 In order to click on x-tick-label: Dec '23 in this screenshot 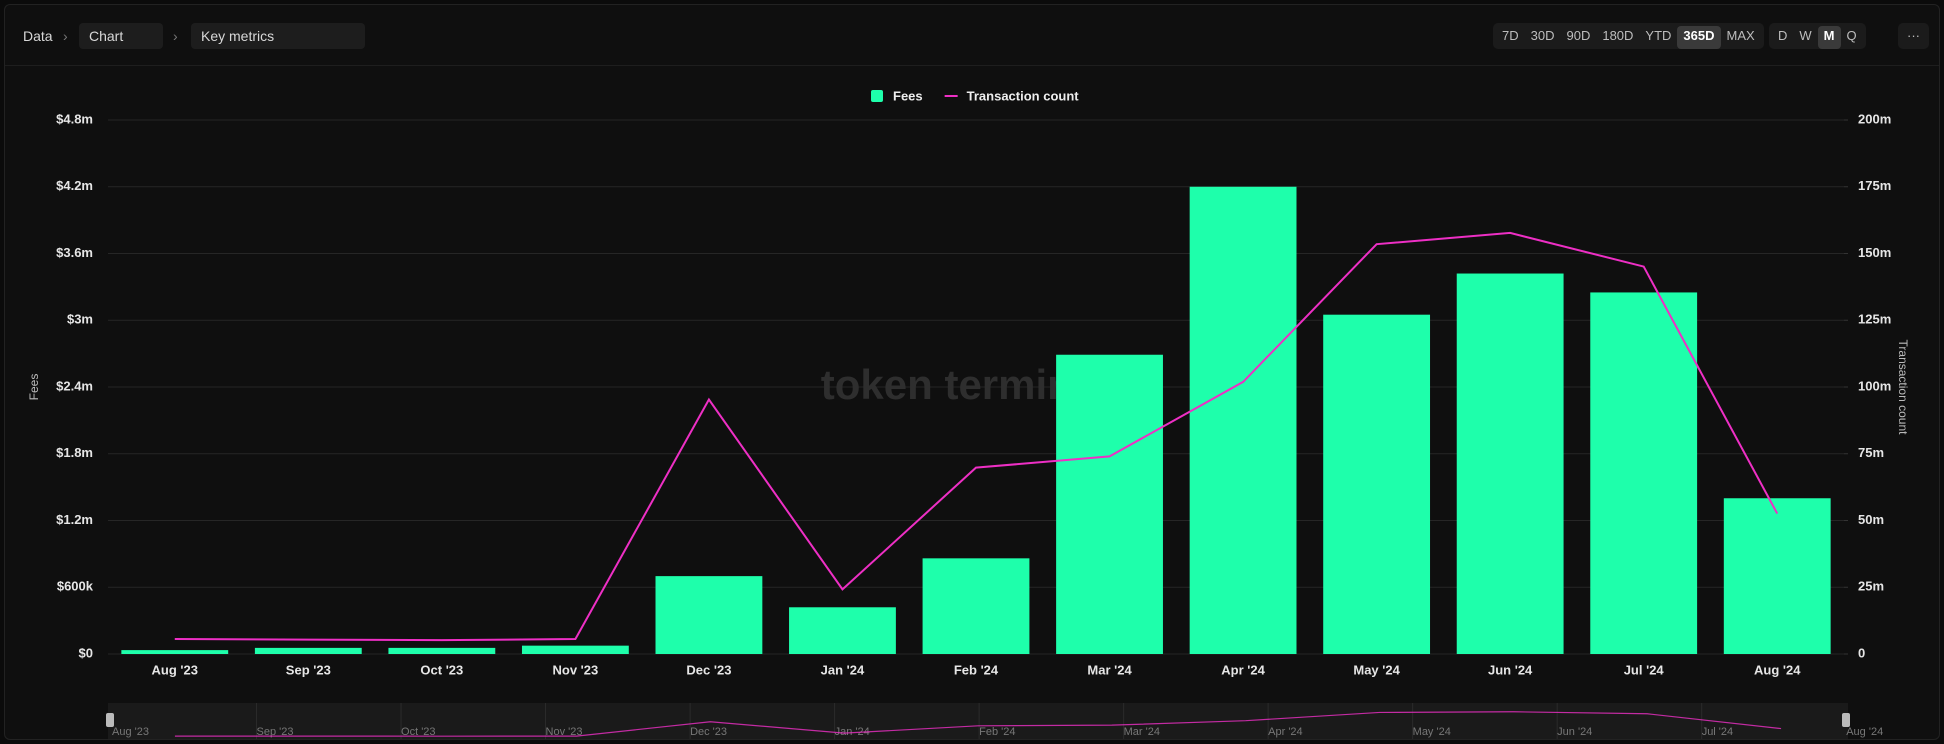, I will do `click(708, 669)`.